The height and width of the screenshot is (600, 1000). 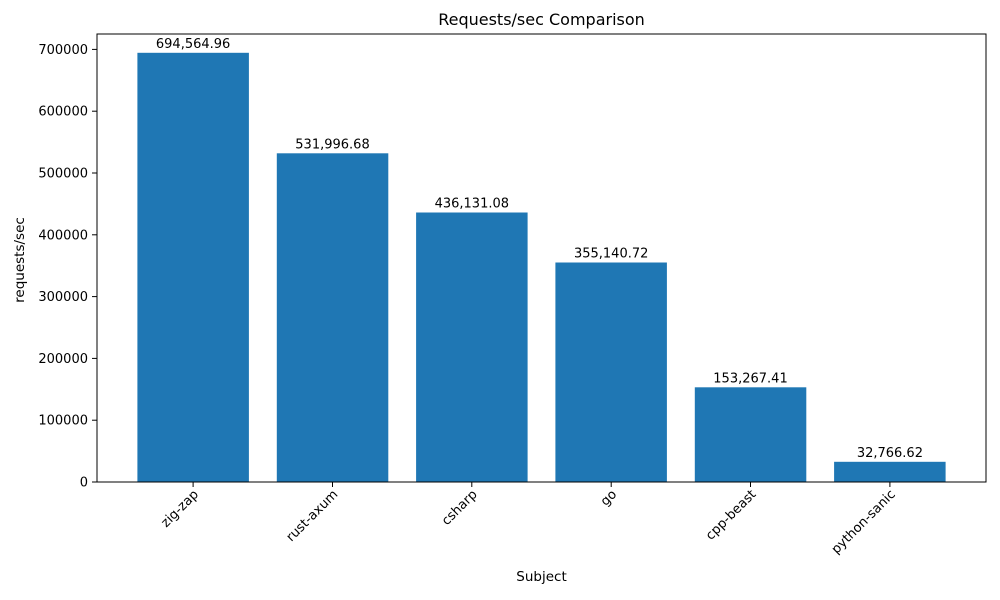 I want to click on x-tick-label: rust-axum, so click(x=313, y=516).